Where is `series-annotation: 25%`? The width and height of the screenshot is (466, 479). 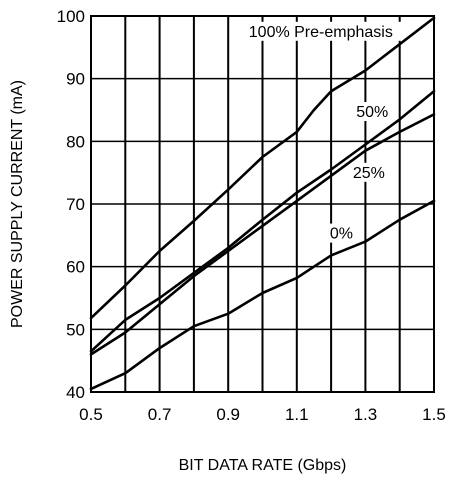
series-annotation: 25% is located at coordinates (369, 173).